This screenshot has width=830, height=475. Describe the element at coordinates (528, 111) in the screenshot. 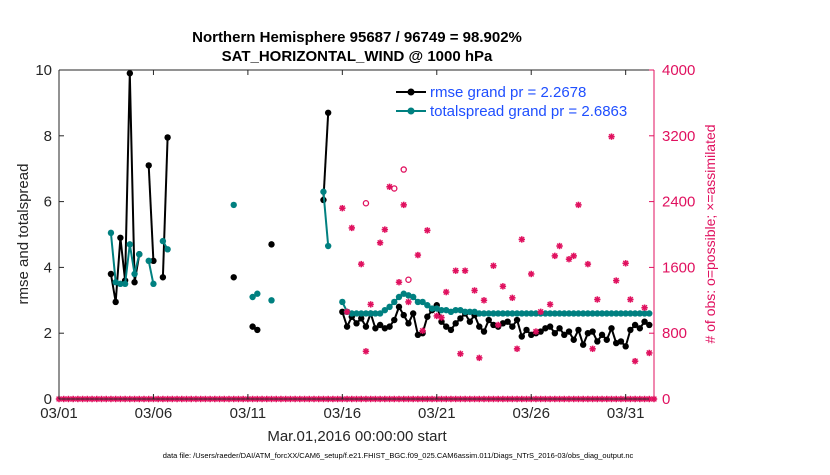

I see `legend-spread-label: totalspread grand pr = 2.6863` at that location.